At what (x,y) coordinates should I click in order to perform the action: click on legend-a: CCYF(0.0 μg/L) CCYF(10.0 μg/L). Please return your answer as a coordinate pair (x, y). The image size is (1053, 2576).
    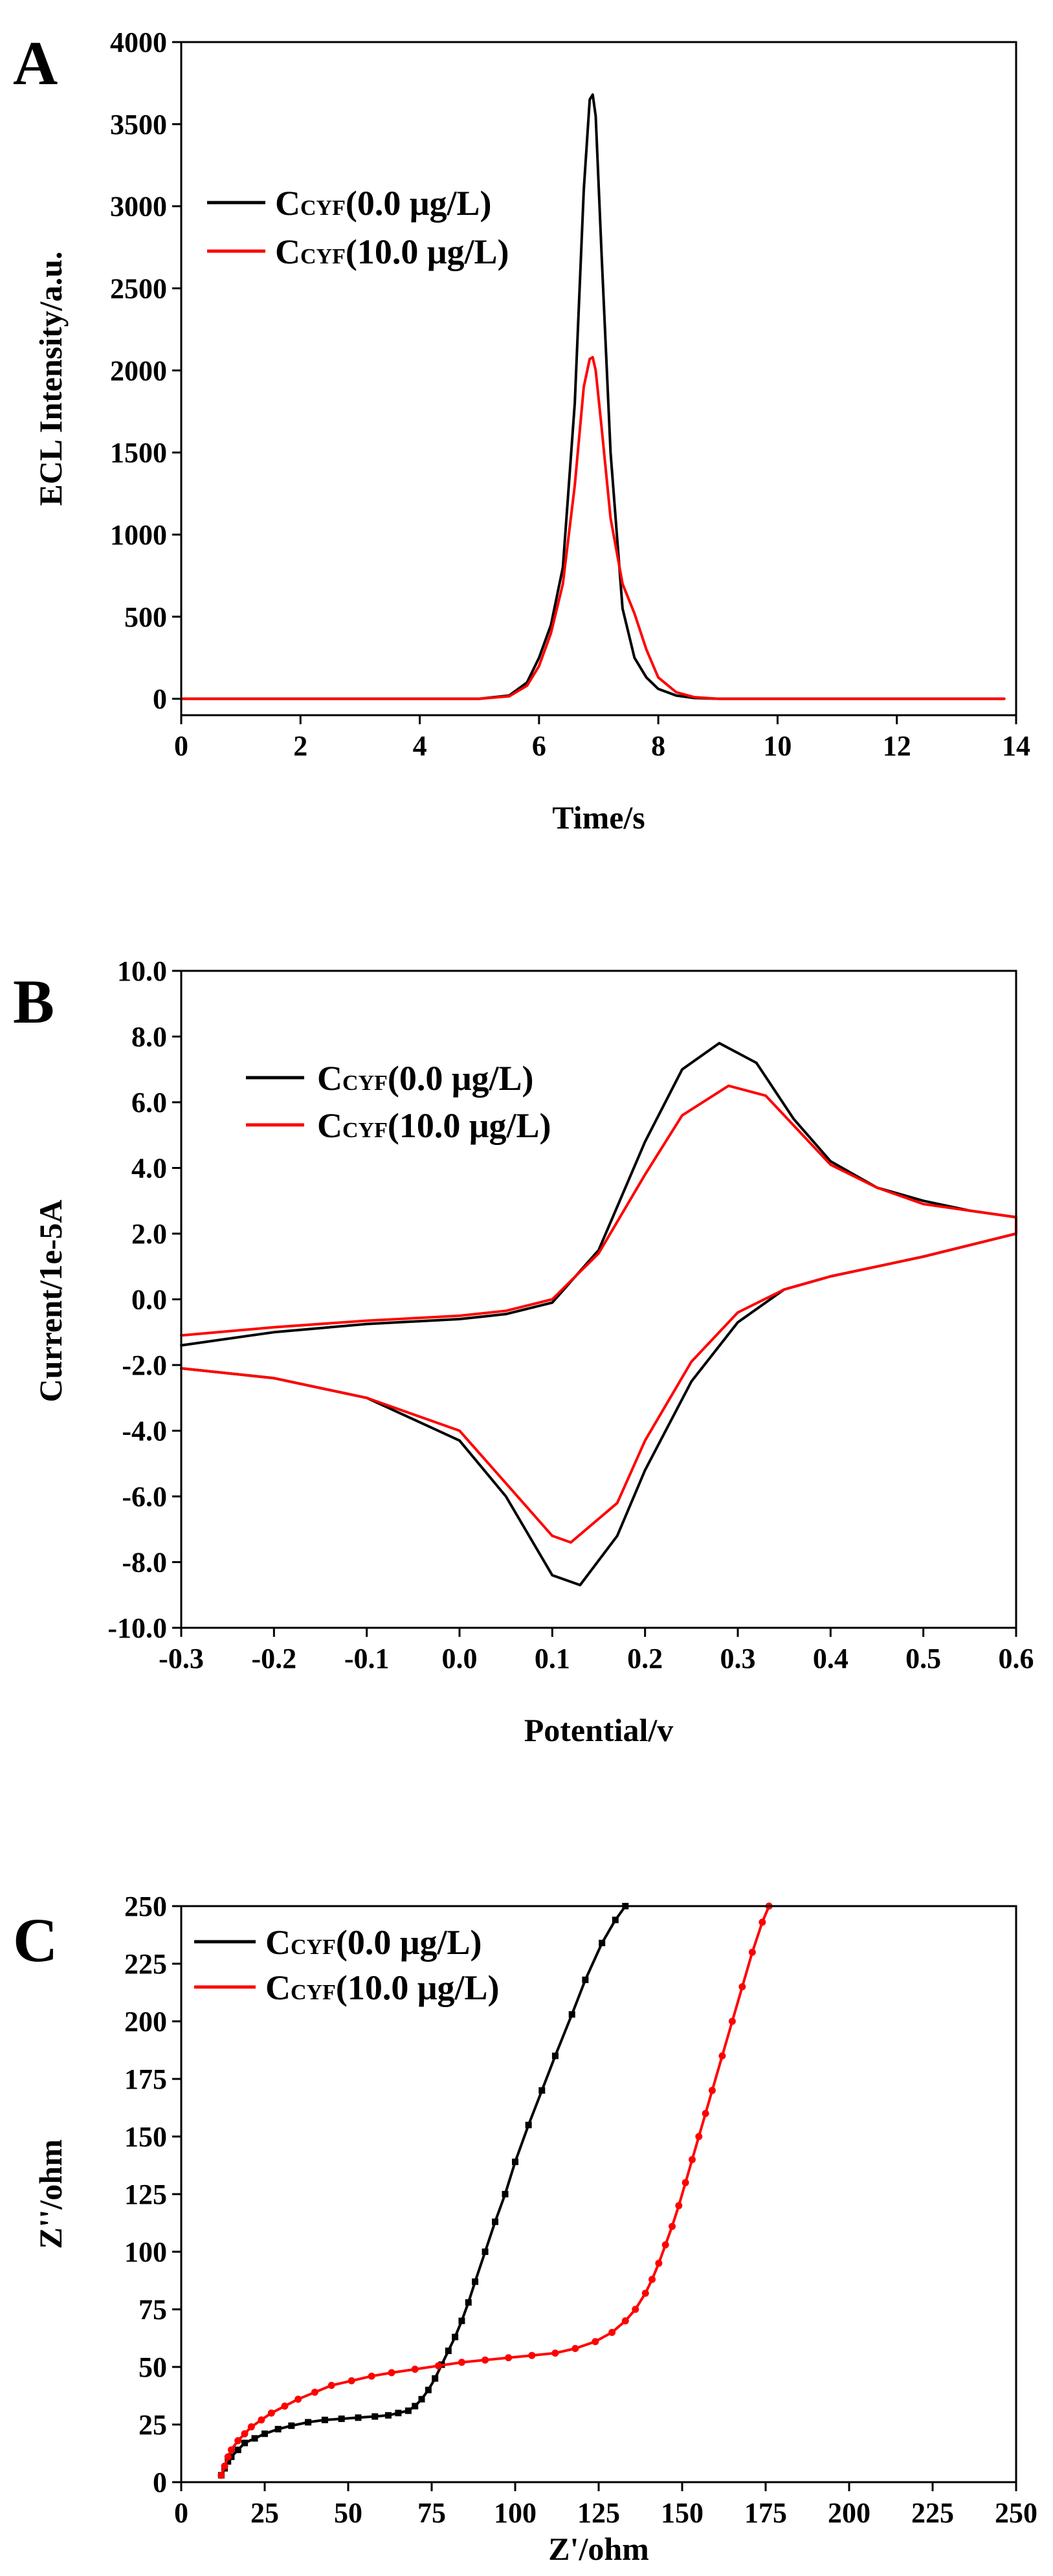
    Looking at the image, I should click on (358, 227).